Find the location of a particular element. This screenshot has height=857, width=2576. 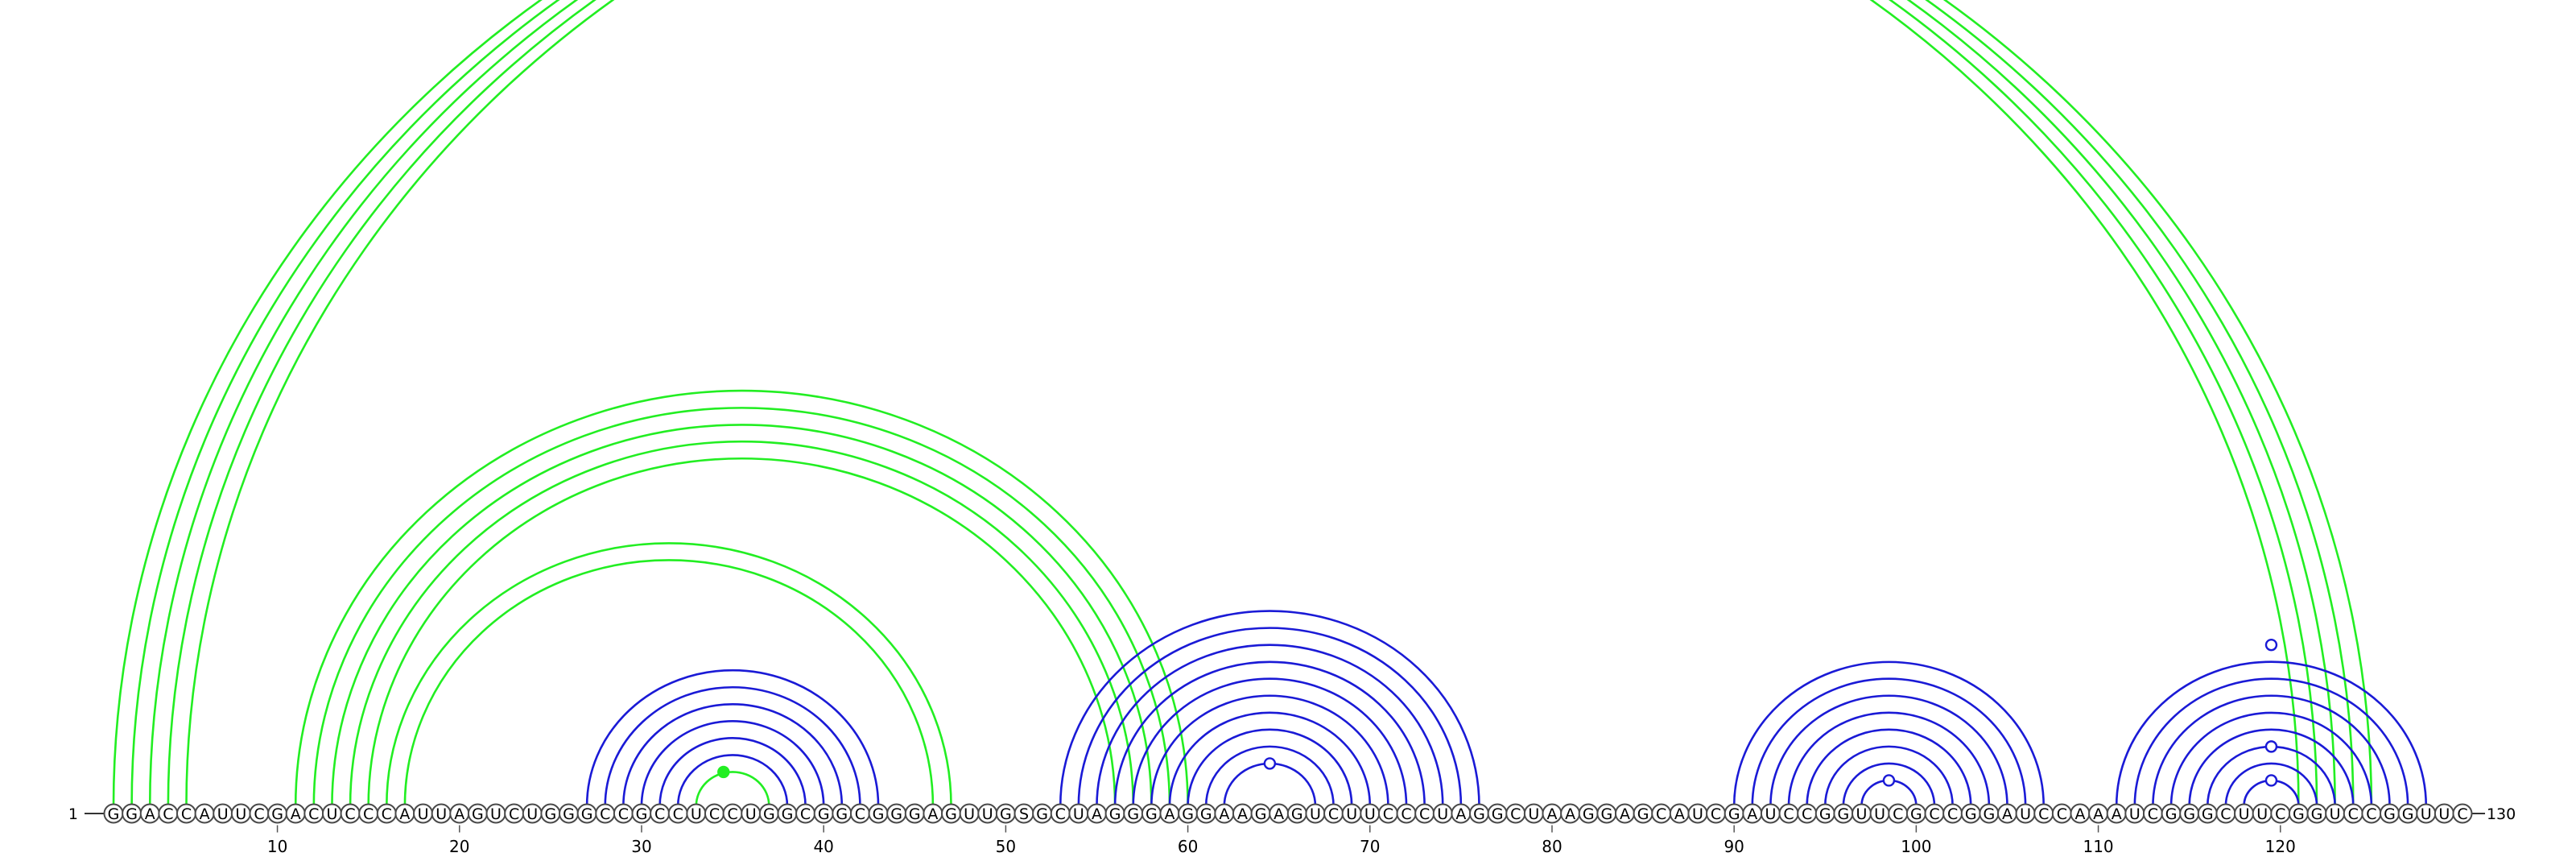

nucleotide: S is located at coordinates (1023, 813).